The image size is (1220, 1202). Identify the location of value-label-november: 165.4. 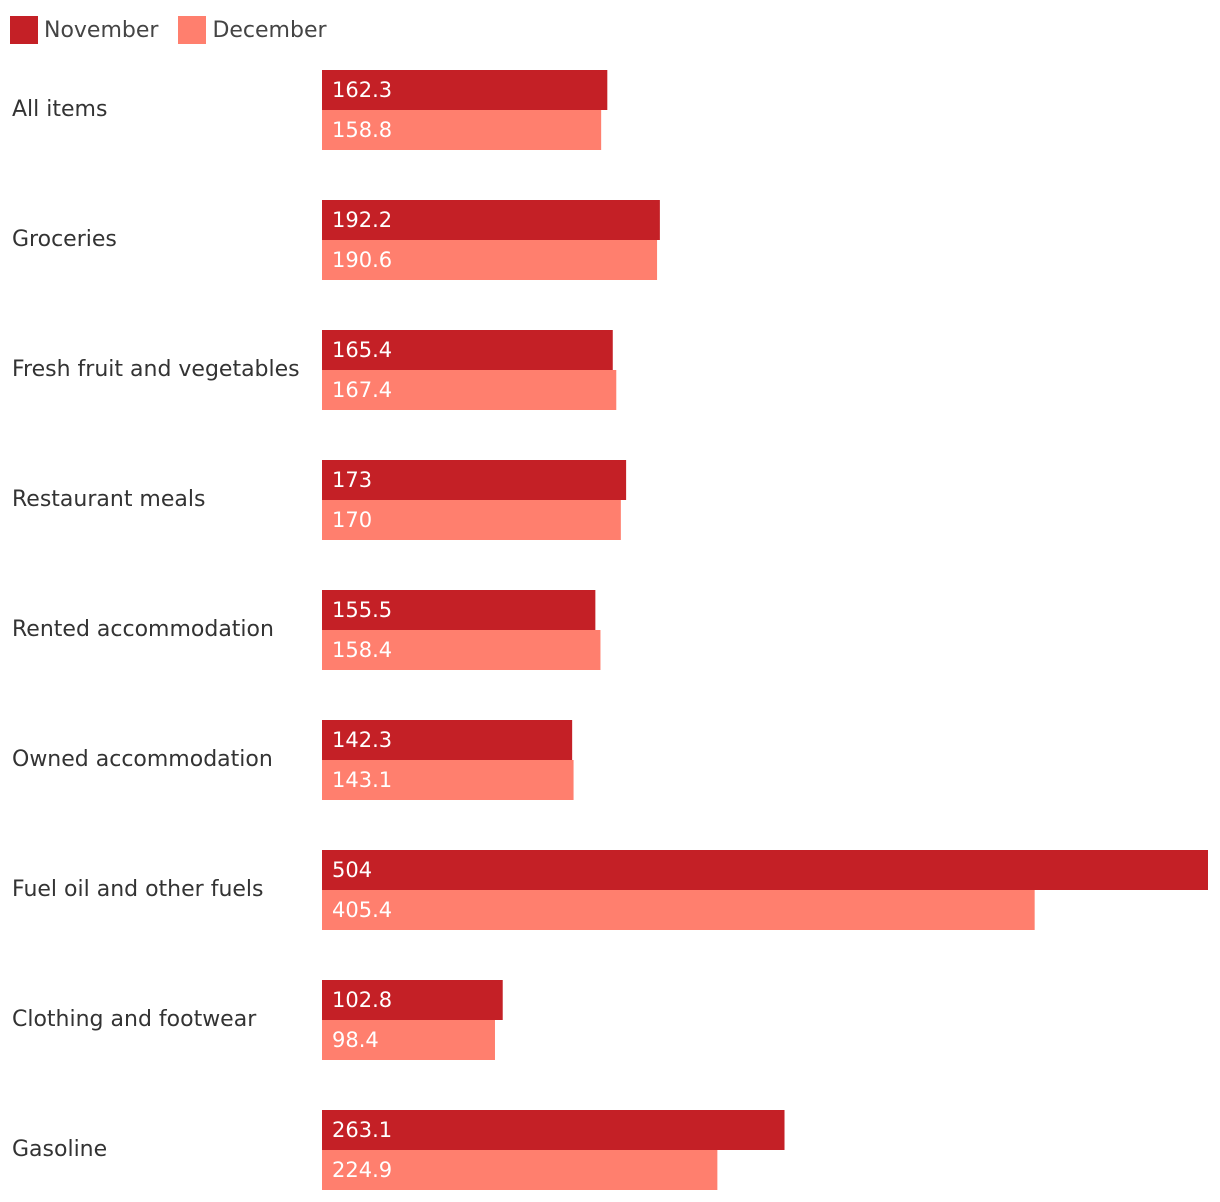
(362, 350).